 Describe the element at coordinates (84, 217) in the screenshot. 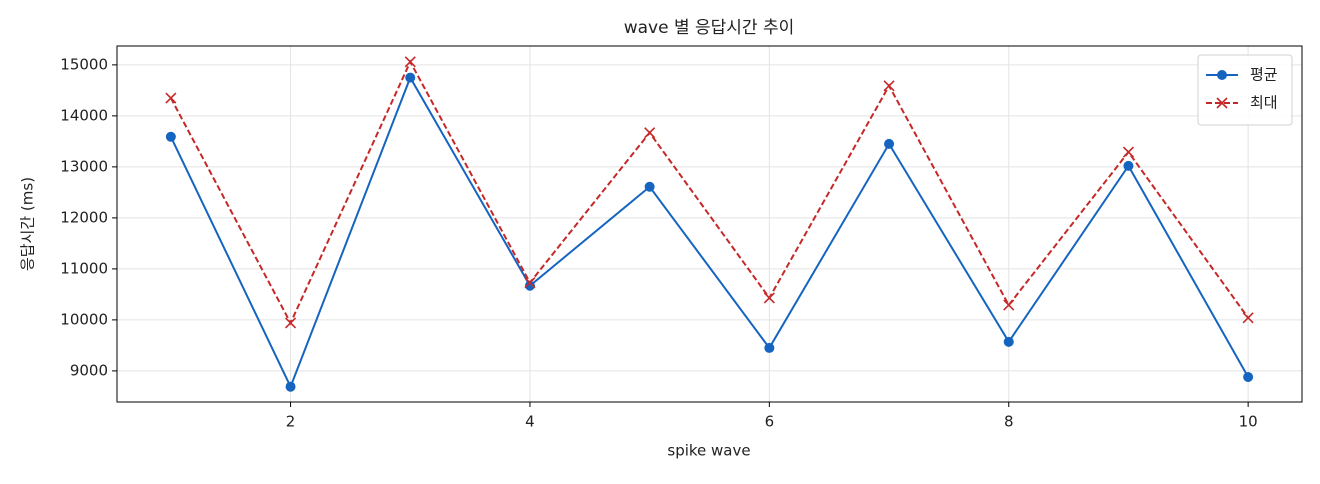

I see `y-tick-label: 12000` at that location.